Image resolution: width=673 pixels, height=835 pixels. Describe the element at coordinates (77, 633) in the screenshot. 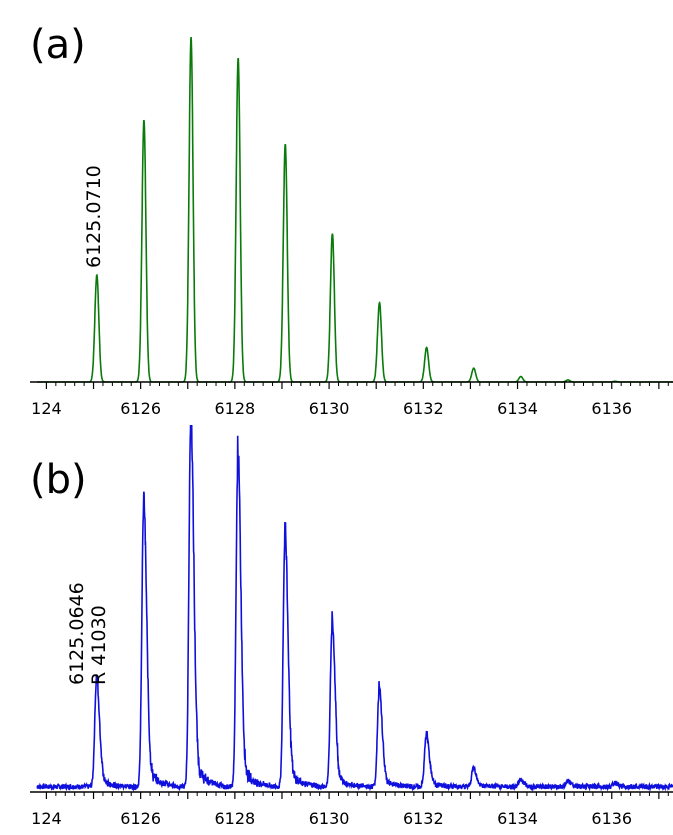

I see `peak-annotation: 6125.0646` at that location.